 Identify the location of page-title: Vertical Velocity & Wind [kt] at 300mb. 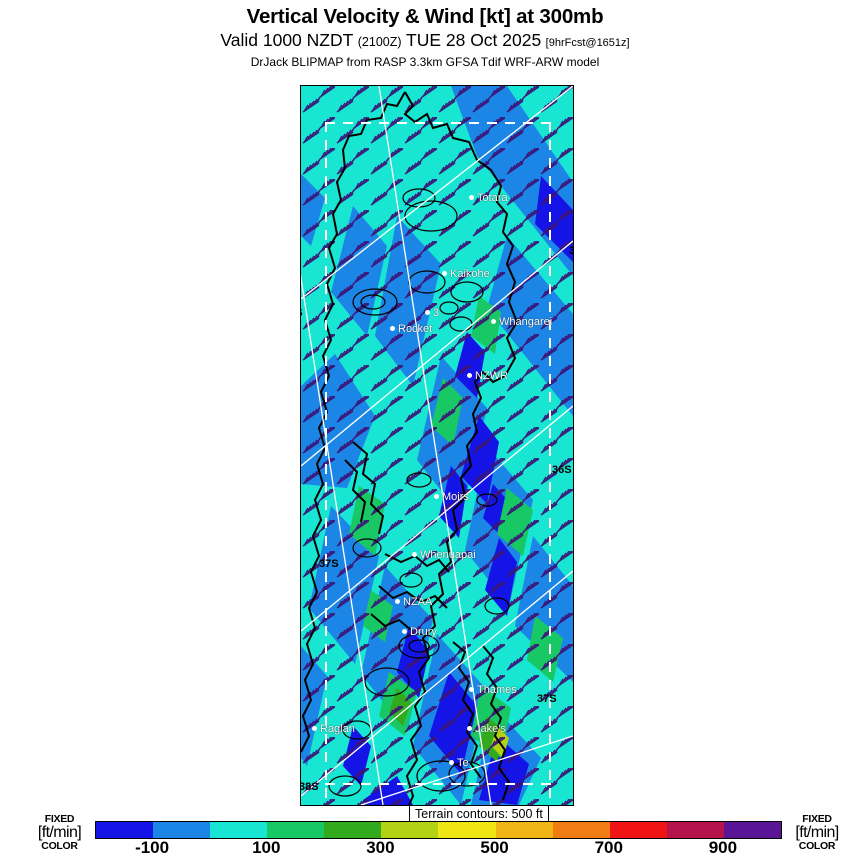
(425, 16).